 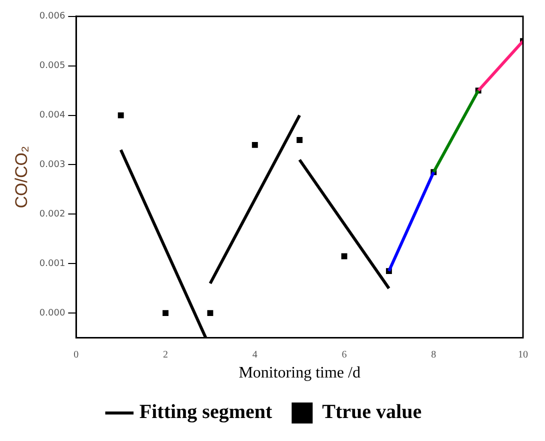 What do you see at coordinates (52, 165) in the screenshot?
I see `y-tick-label: 0.003` at bounding box center [52, 165].